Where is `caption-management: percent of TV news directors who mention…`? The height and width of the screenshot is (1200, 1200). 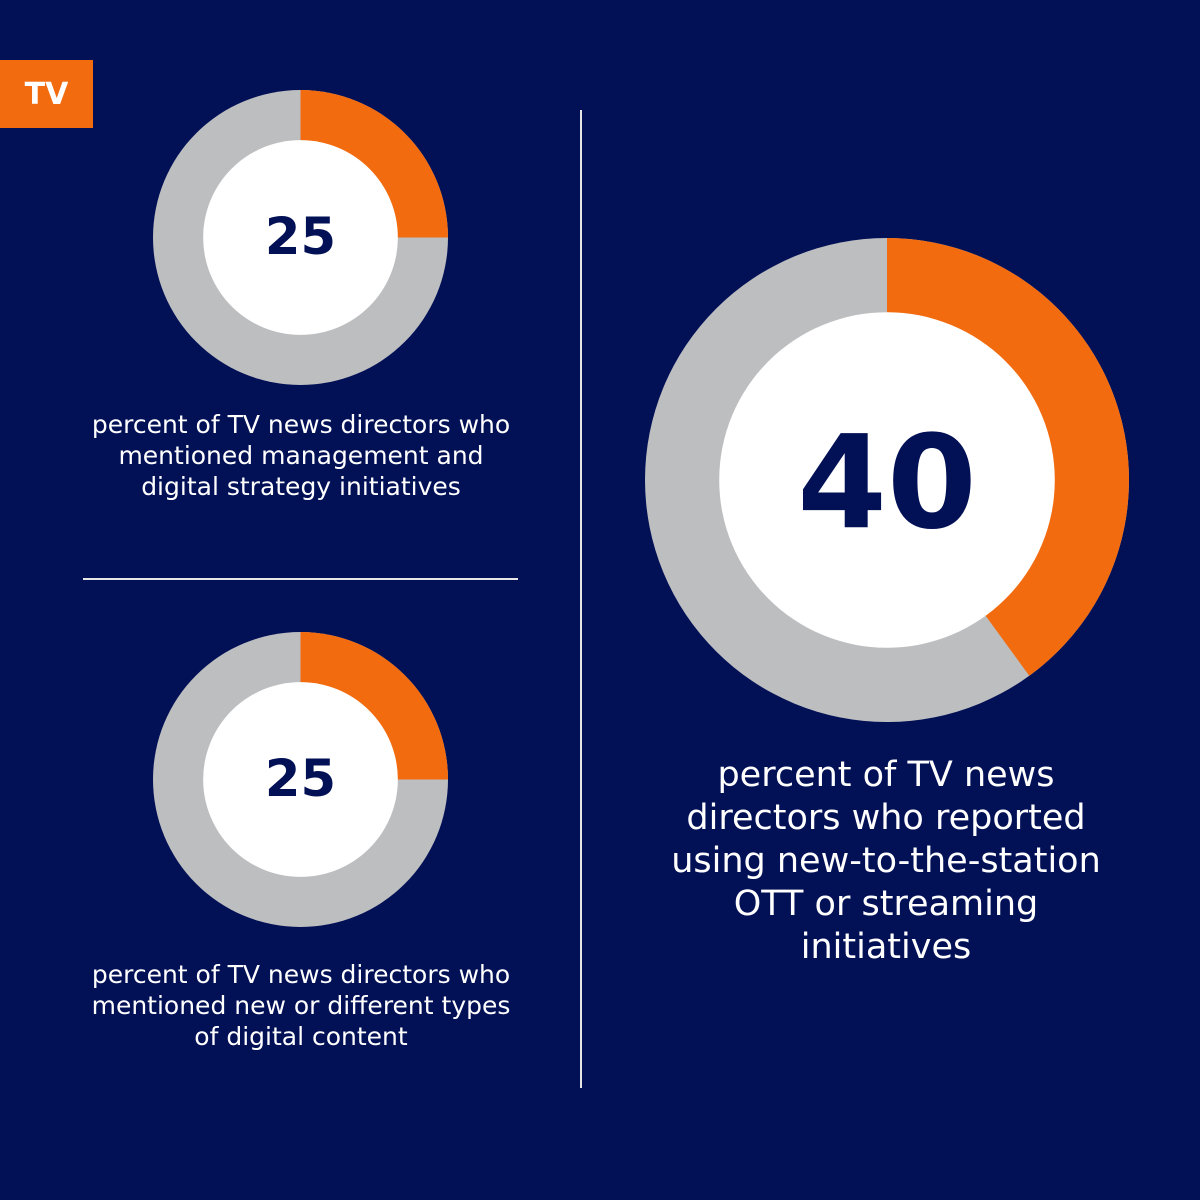
caption-management: percent of TV news directors who mention… is located at coordinates (301, 455).